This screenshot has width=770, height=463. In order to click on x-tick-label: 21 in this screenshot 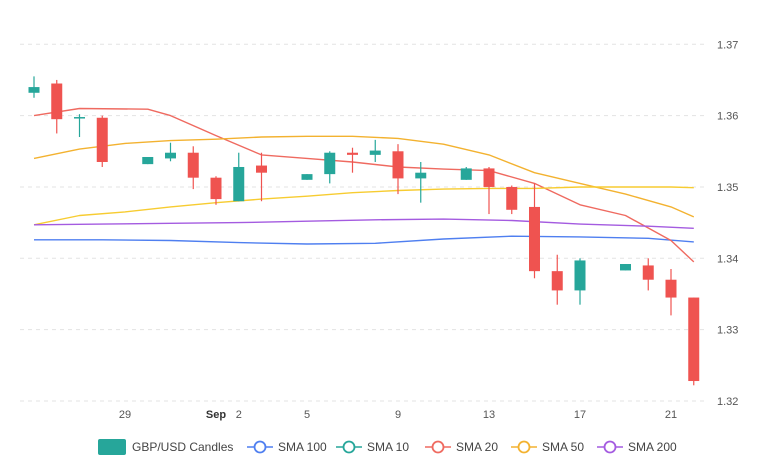, I will do `click(671, 415)`.